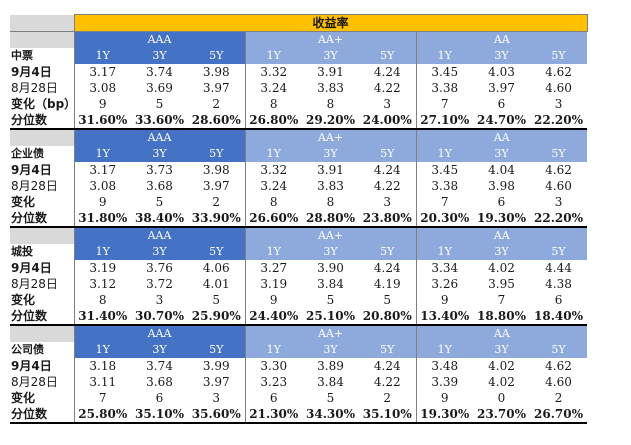 The image size is (631, 445). What do you see at coordinates (501, 415) in the screenshot?
I see `value-cell: 23.70%` at bounding box center [501, 415].